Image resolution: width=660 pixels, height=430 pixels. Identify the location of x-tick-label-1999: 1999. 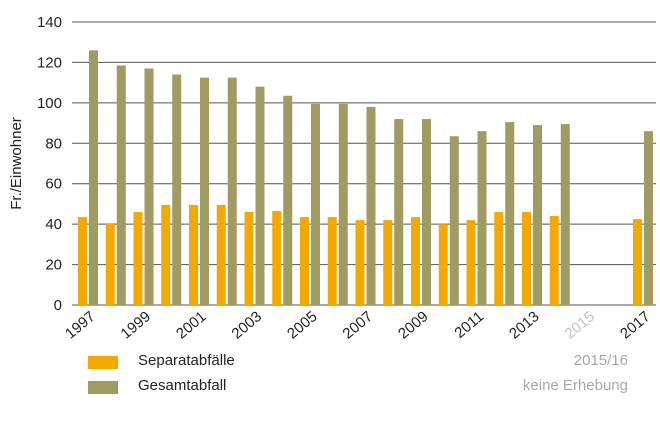
(136, 325).